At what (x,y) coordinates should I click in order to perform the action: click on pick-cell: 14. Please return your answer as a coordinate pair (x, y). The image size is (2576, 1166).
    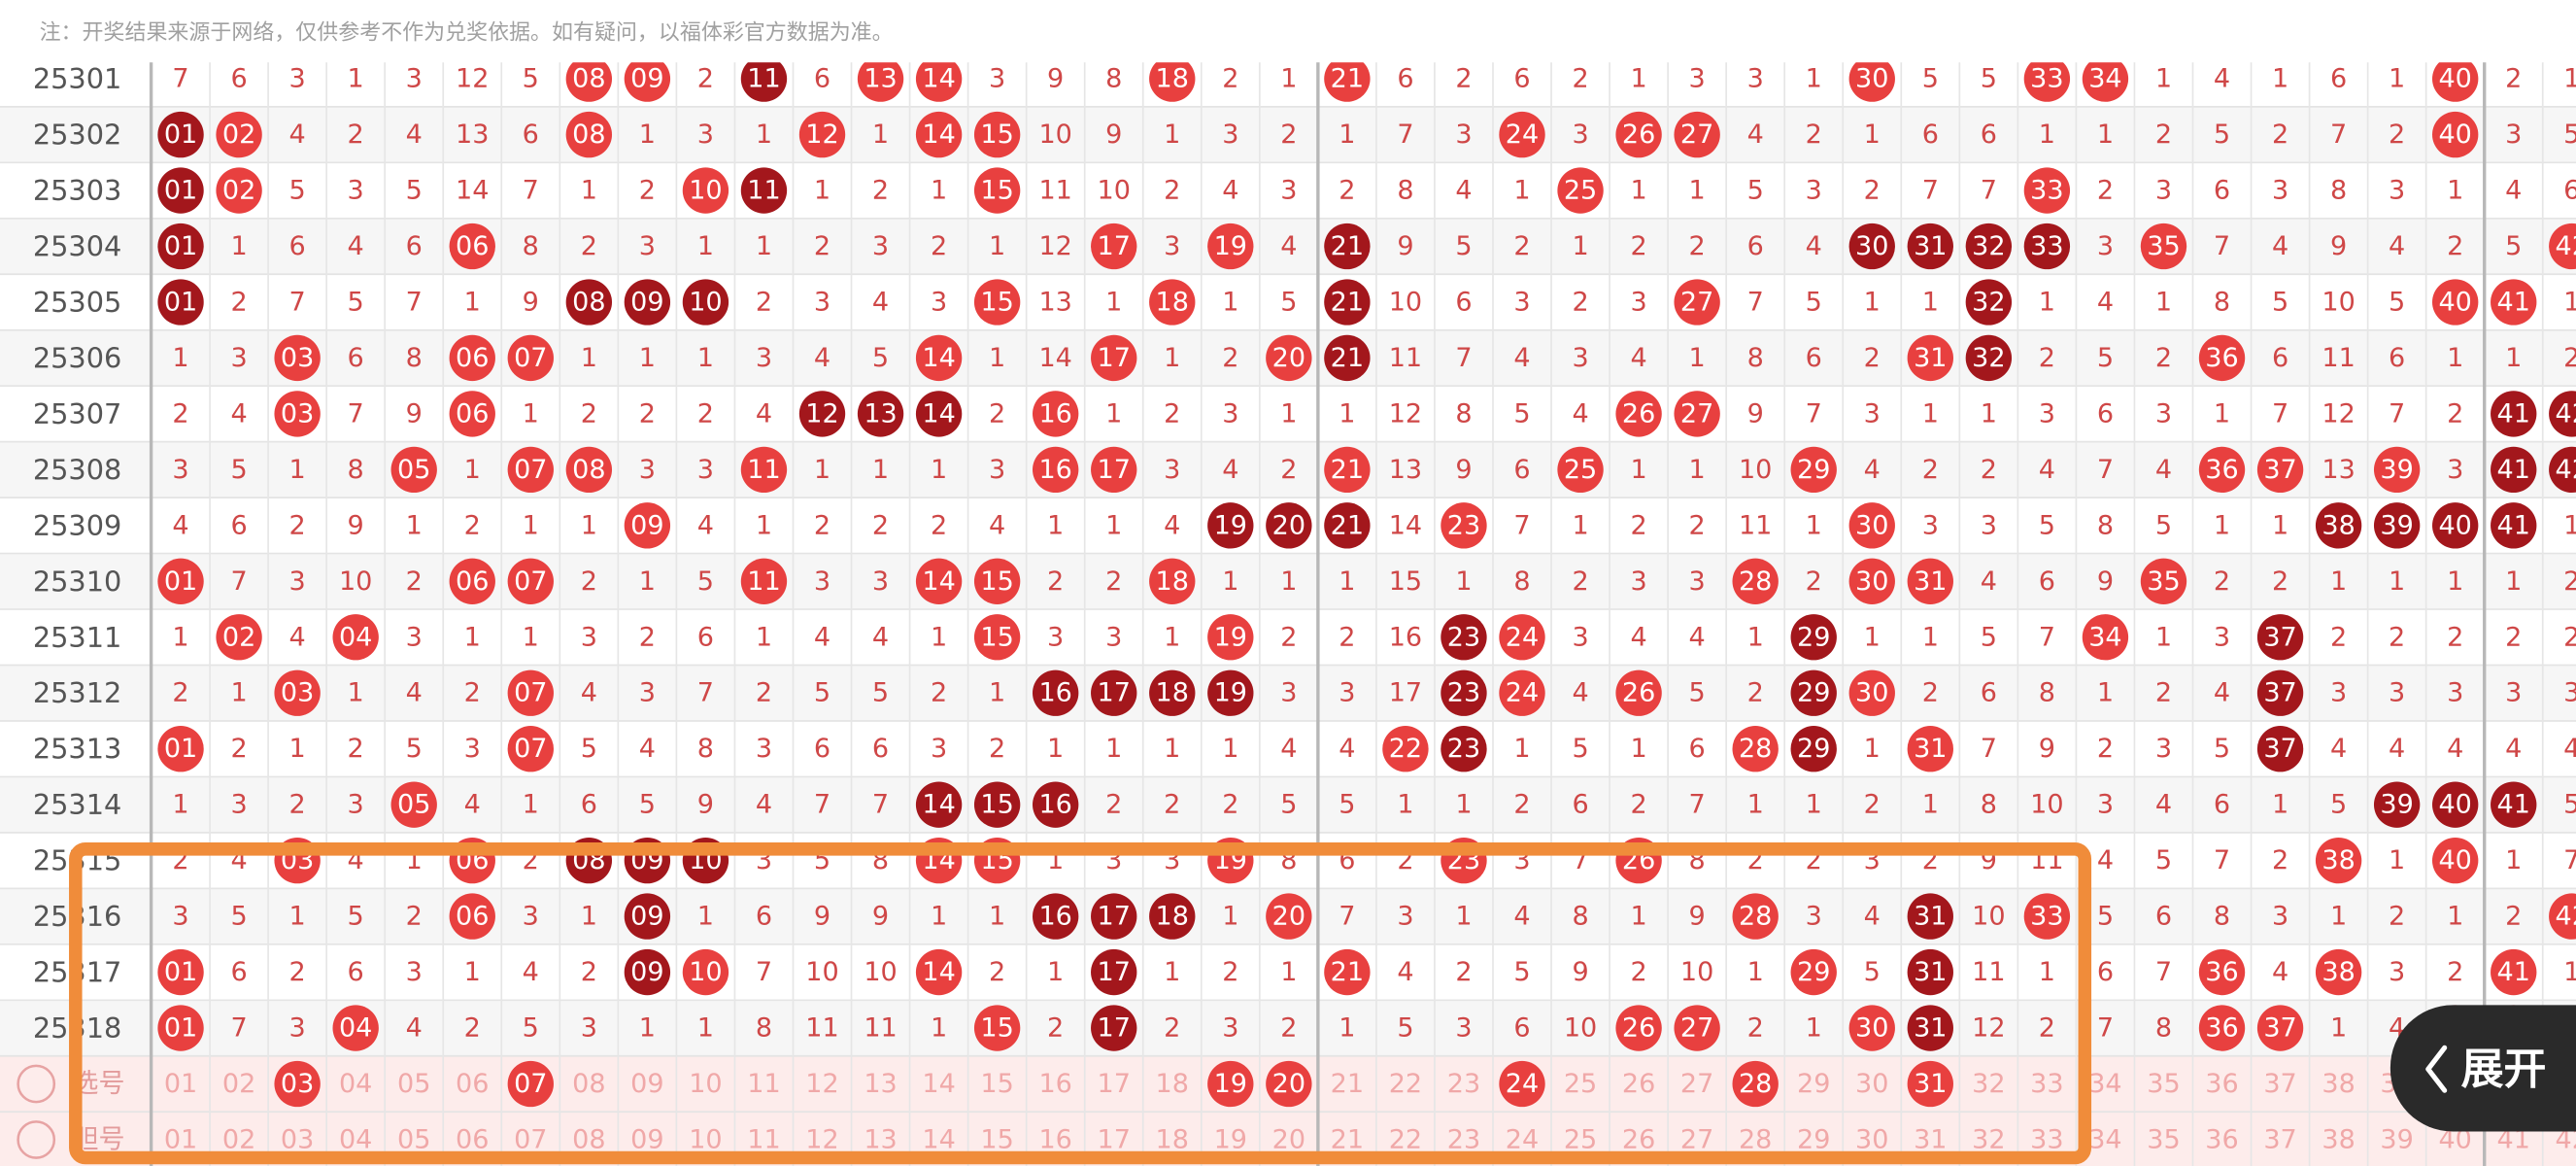
    Looking at the image, I should click on (938, 1139).